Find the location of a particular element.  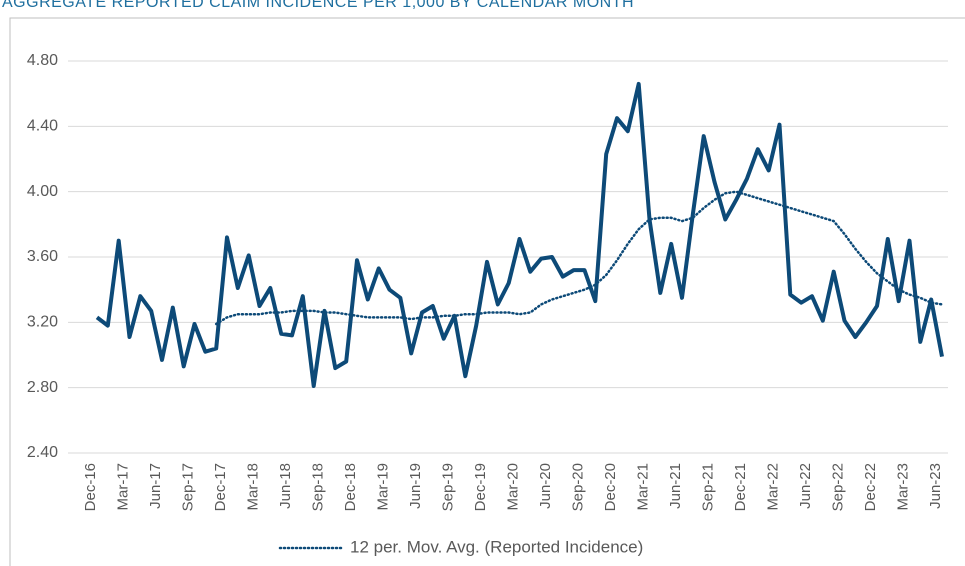

x-tick-label: Mar-23 is located at coordinates (902, 487).